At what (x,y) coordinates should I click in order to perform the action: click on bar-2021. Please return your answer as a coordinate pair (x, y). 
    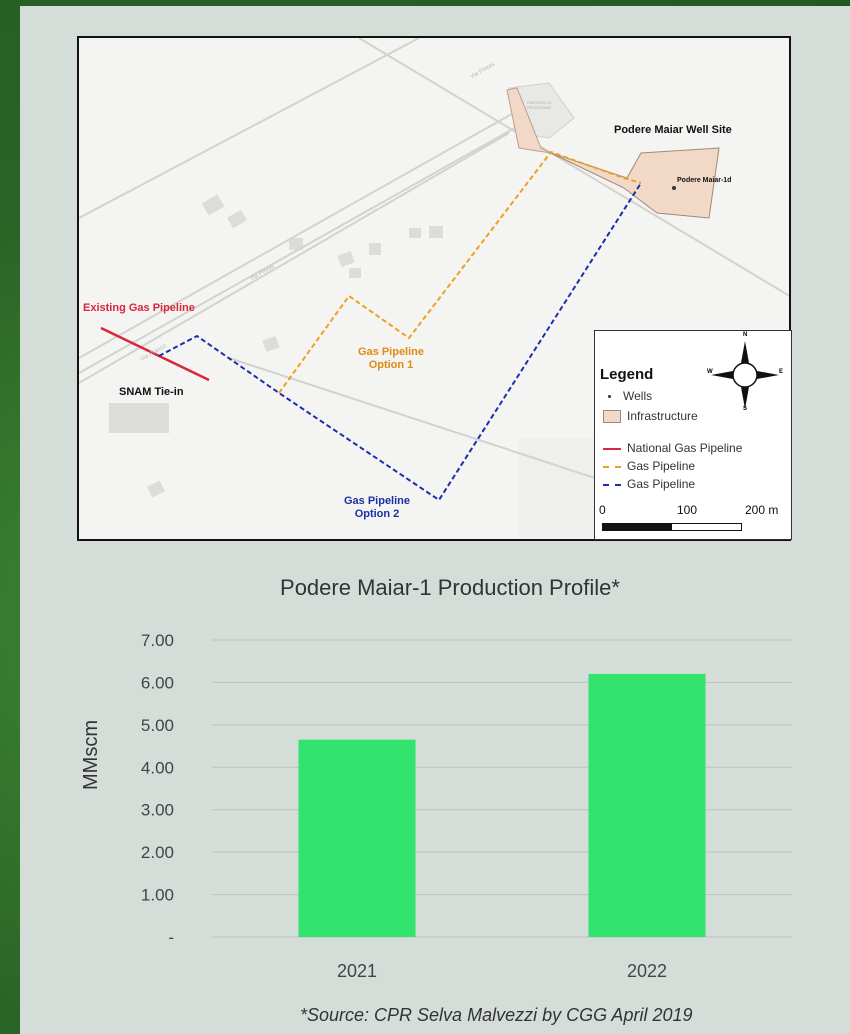
    Looking at the image, I should click on (357, 838).